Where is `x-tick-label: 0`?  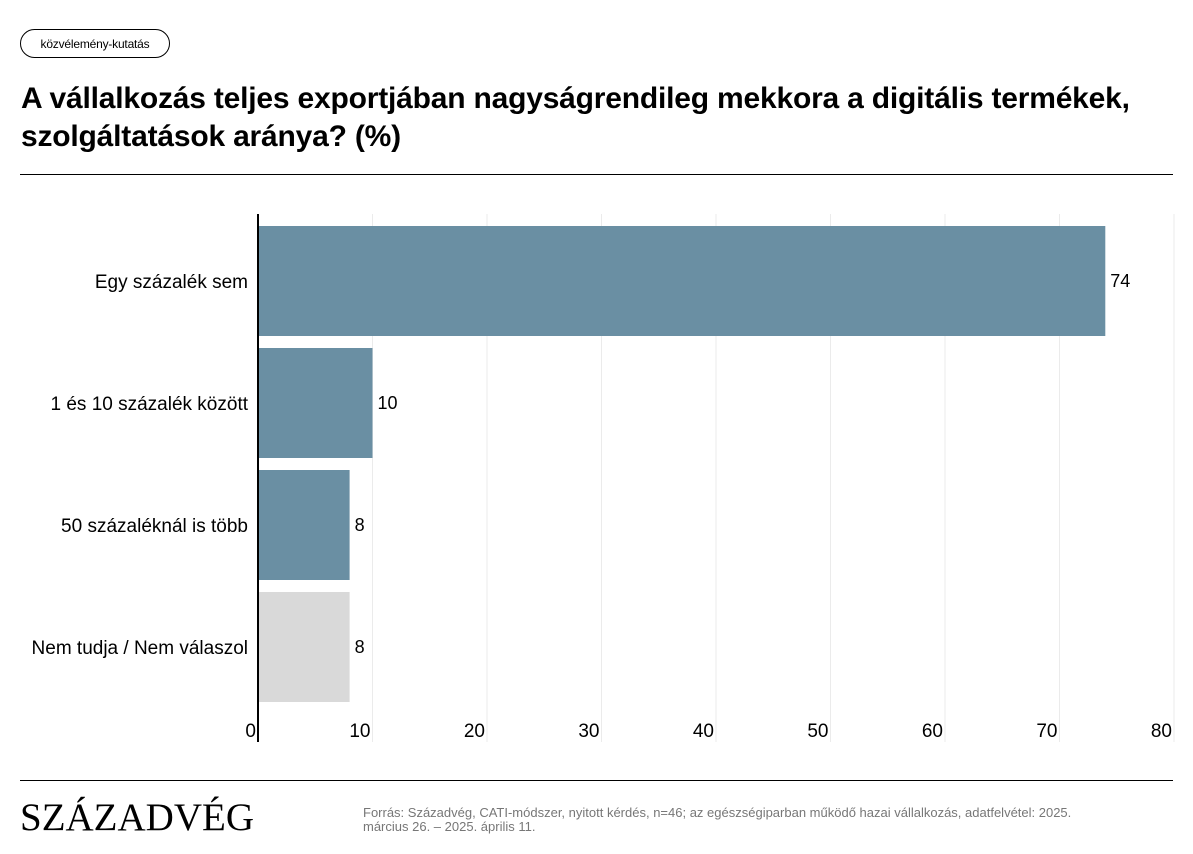
x-tick-label: 0 is located at coordinates (250, 731).